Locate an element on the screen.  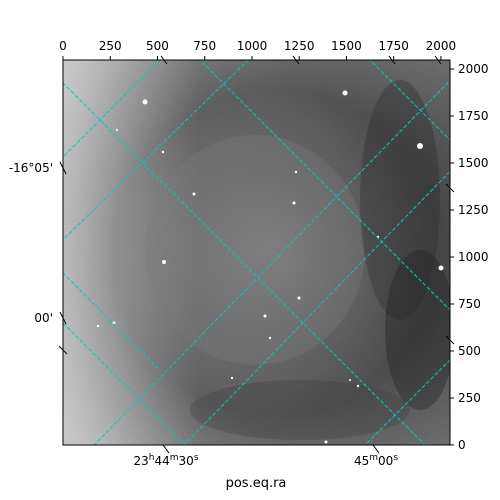
ra-tick-label: 45m00s is located at coordinates (376, 460).